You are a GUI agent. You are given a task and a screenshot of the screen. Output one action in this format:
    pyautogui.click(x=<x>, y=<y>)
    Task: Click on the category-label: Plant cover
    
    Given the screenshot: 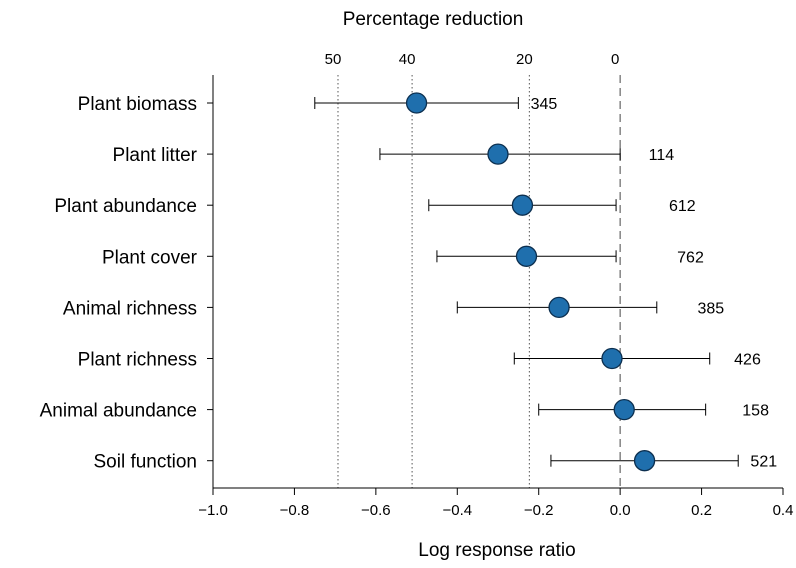 What is the action you would take?
    pyautogui.click(x=150, y=257)
    